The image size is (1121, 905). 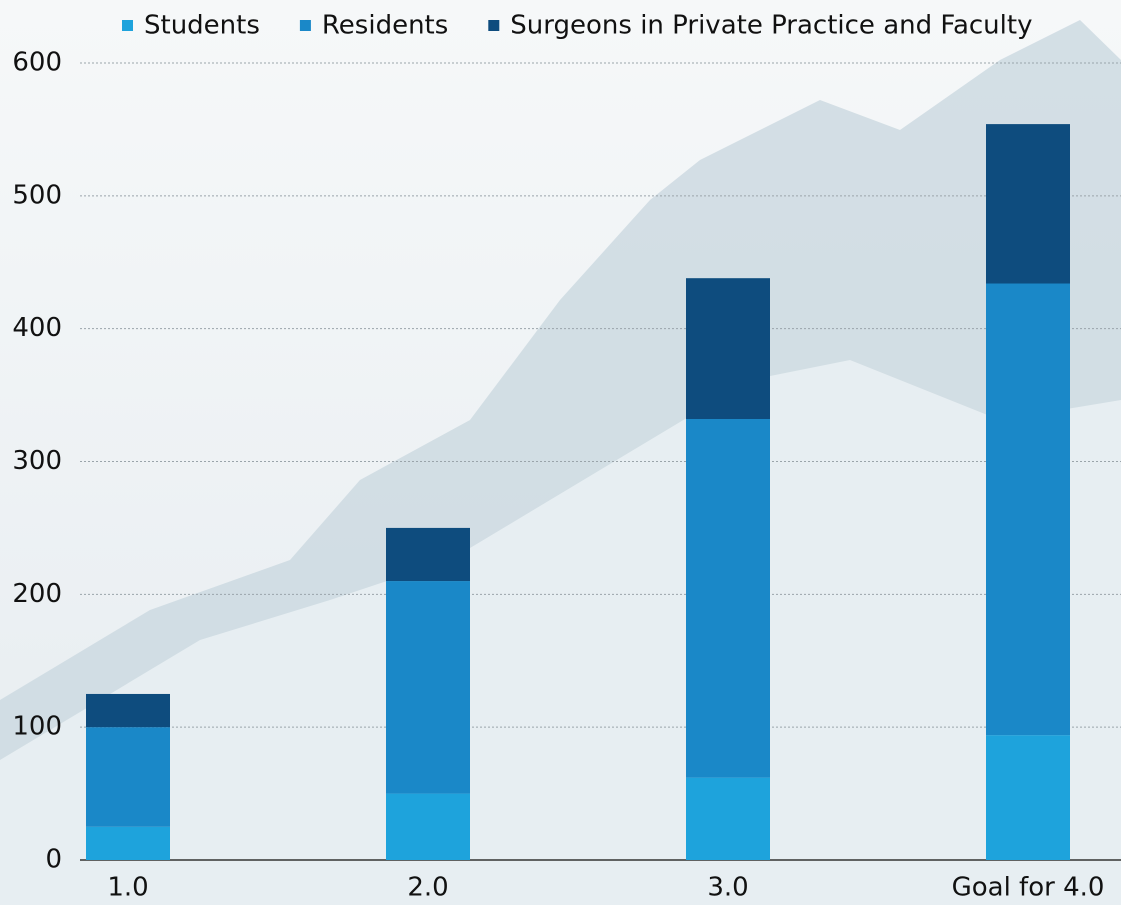 I want to click on y-tick-label: 300, so click(x=37, y=461).